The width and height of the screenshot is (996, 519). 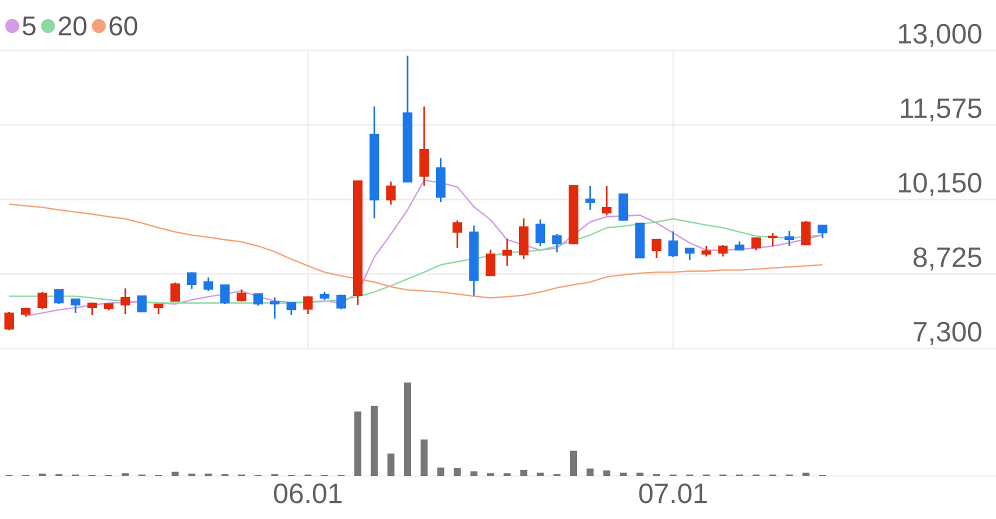 I want to click on x-tick-label: 07.01, so click(x=673, y=494).